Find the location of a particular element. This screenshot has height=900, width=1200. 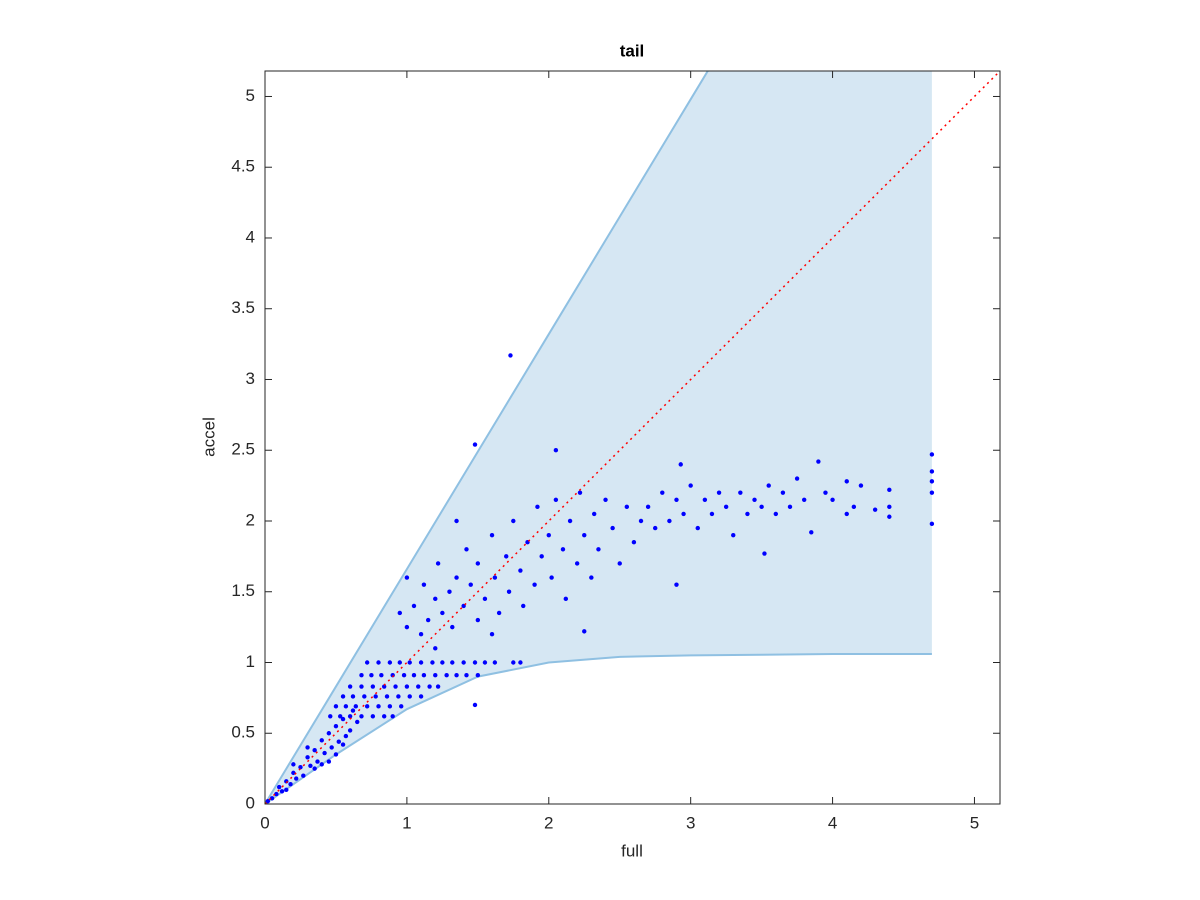

x-axis-label: full is located at coordinates (632, 850).